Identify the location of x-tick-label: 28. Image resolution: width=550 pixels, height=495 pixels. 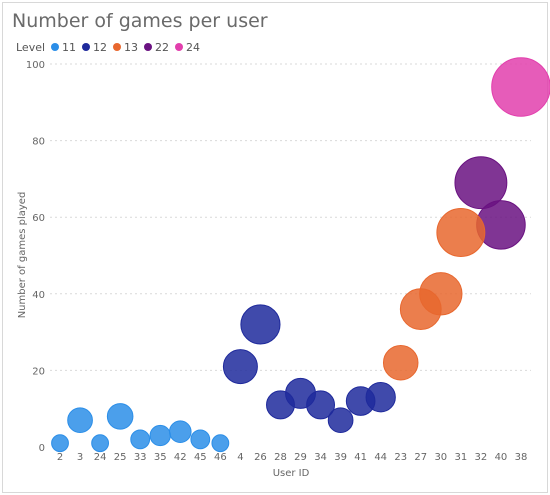
(280, 457).